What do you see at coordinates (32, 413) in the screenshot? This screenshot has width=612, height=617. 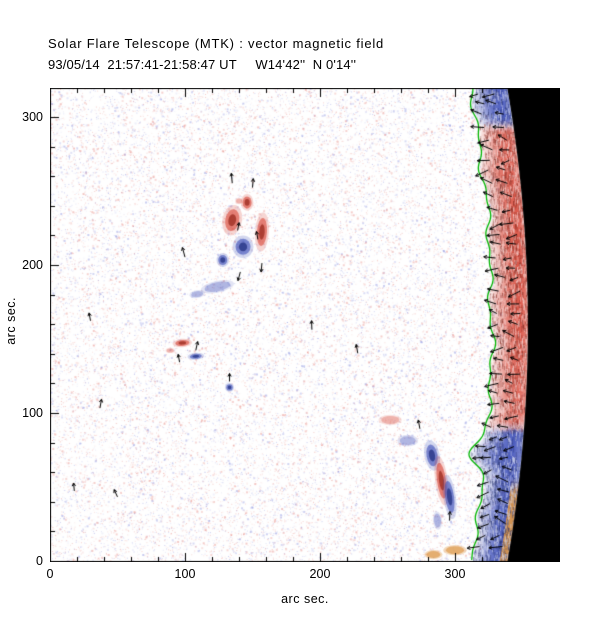 I see `y-tick-label: 100` at bounding box center [32, 413].